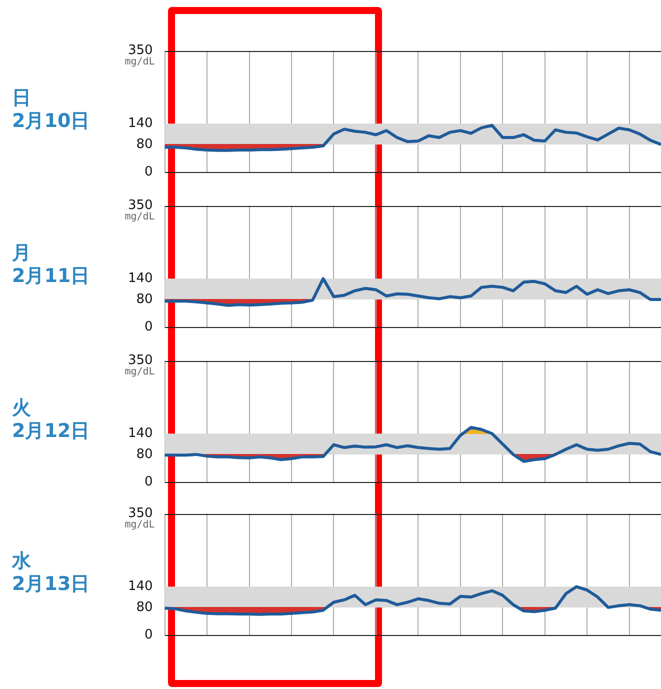 Image resolution: width=661 pixels, height=689 pixels. Describe the element at coordinates (22, 253) in the screenshot. I see `text: 月` at that location.